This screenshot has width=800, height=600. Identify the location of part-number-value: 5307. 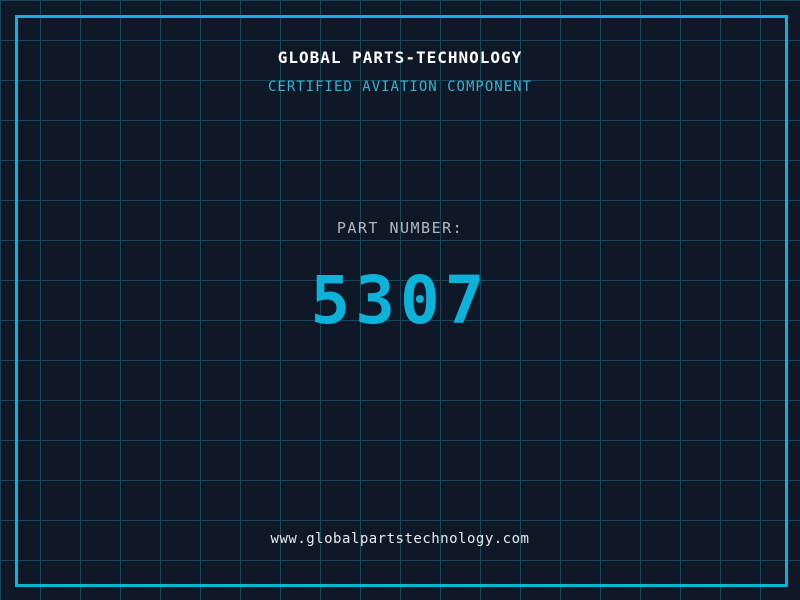
(400, 300).